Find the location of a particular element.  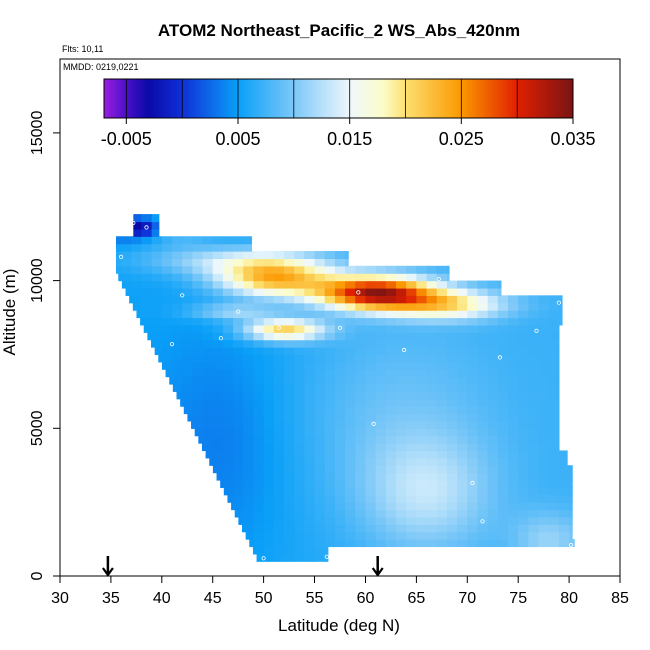

x-tick-label: 45 is located at coordinates (213, 598).